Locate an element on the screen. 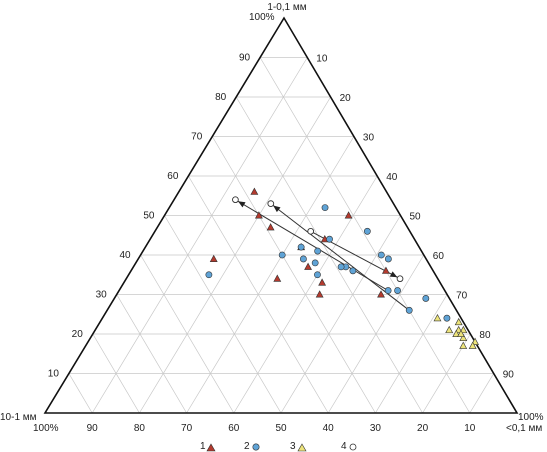  tick-right-40: 40 is located at coordinates (392, 177).